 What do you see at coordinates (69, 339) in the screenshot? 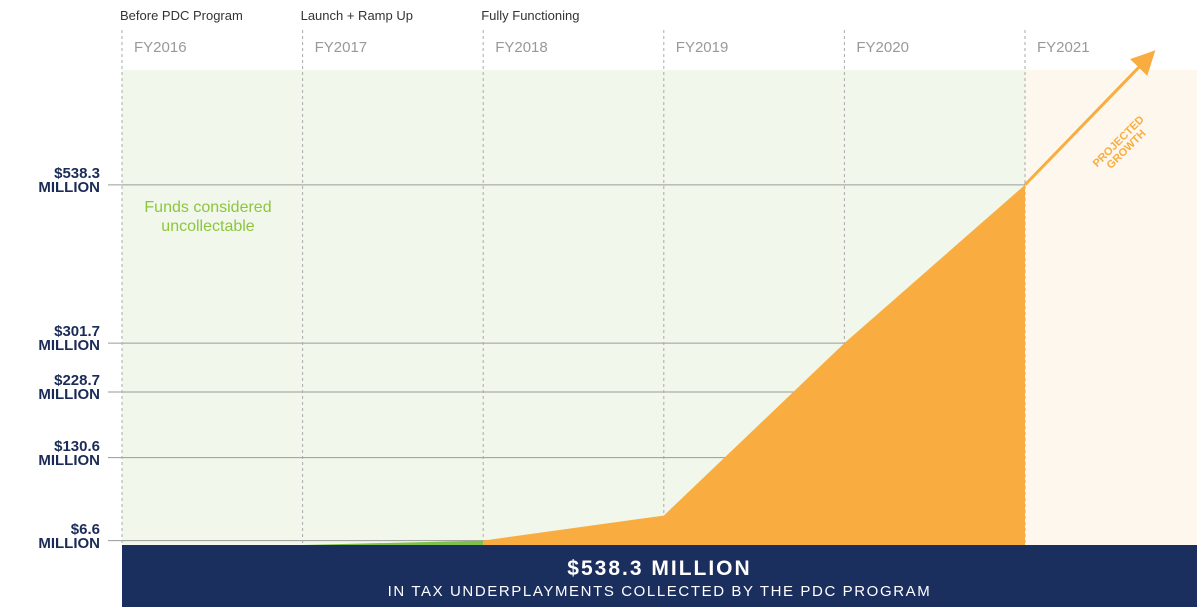
I see `y-tick-label: $301.7 MILLION` at bounding box center [69, 339].